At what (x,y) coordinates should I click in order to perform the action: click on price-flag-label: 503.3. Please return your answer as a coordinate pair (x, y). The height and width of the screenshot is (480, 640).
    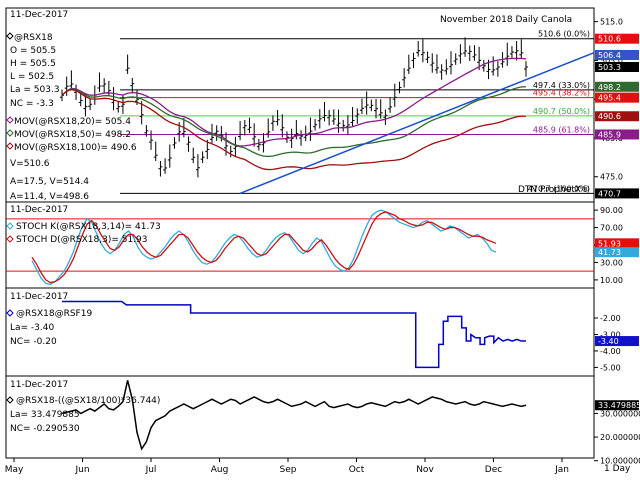
    Looking at the image, I should click on (609, 67).